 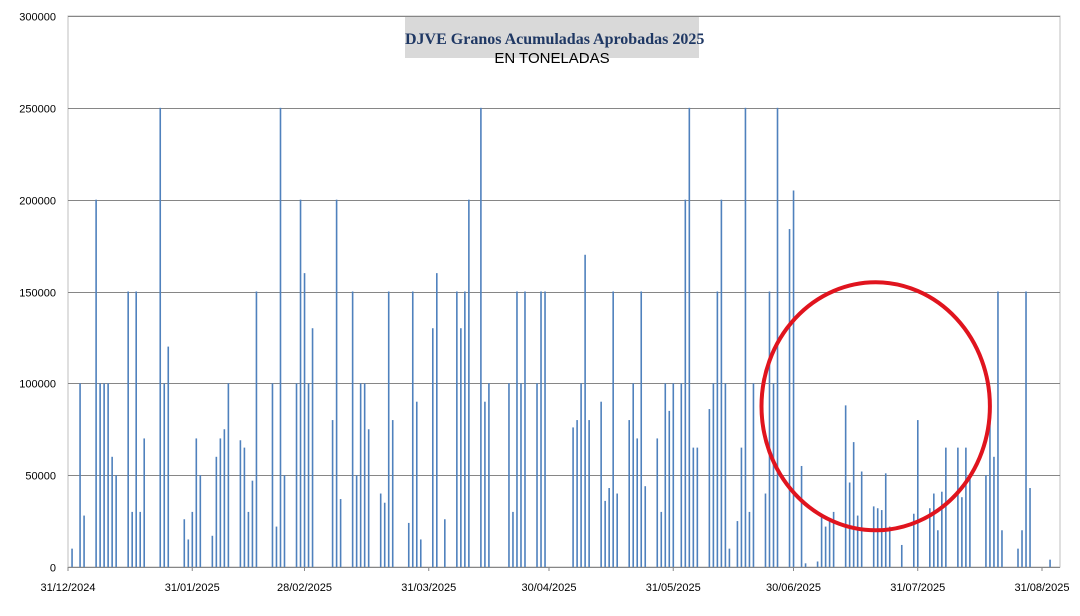 I want to click on x-tick-label: 30/04/2025, so click(x=548, y=588).